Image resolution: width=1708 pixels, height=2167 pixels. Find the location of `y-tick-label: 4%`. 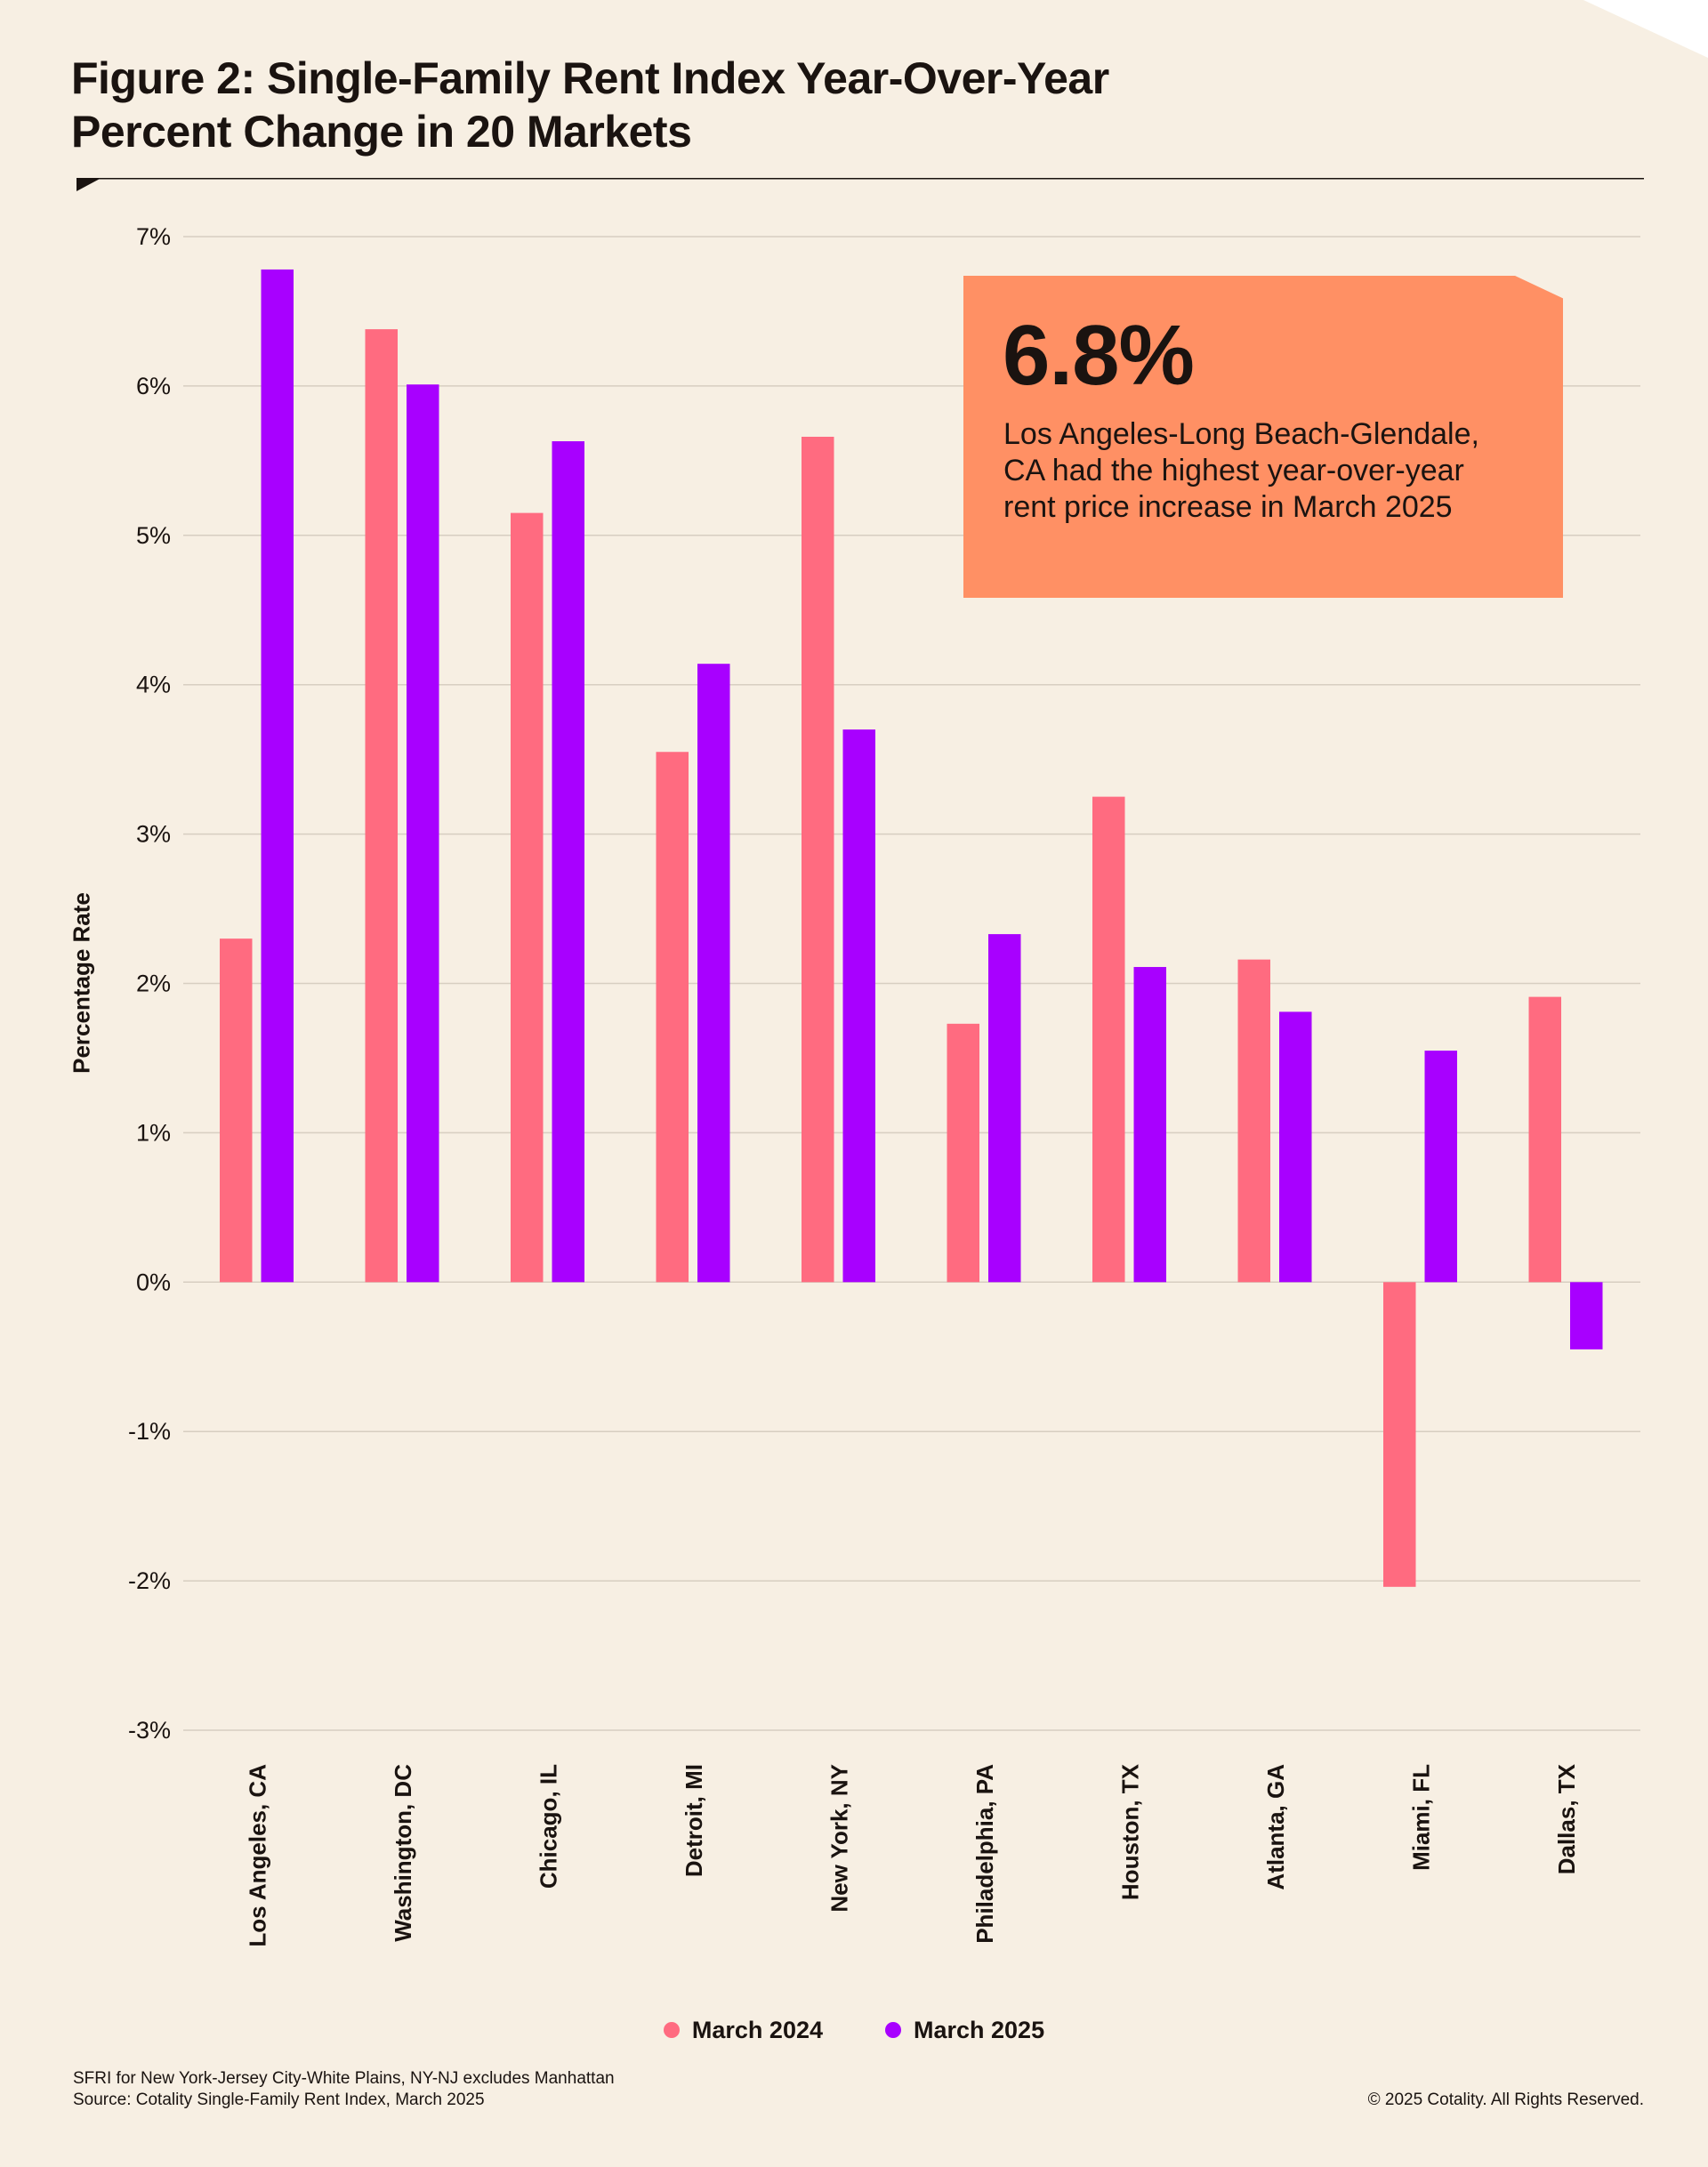

y-tick-label: 4% is located at coordinates (153, 685).